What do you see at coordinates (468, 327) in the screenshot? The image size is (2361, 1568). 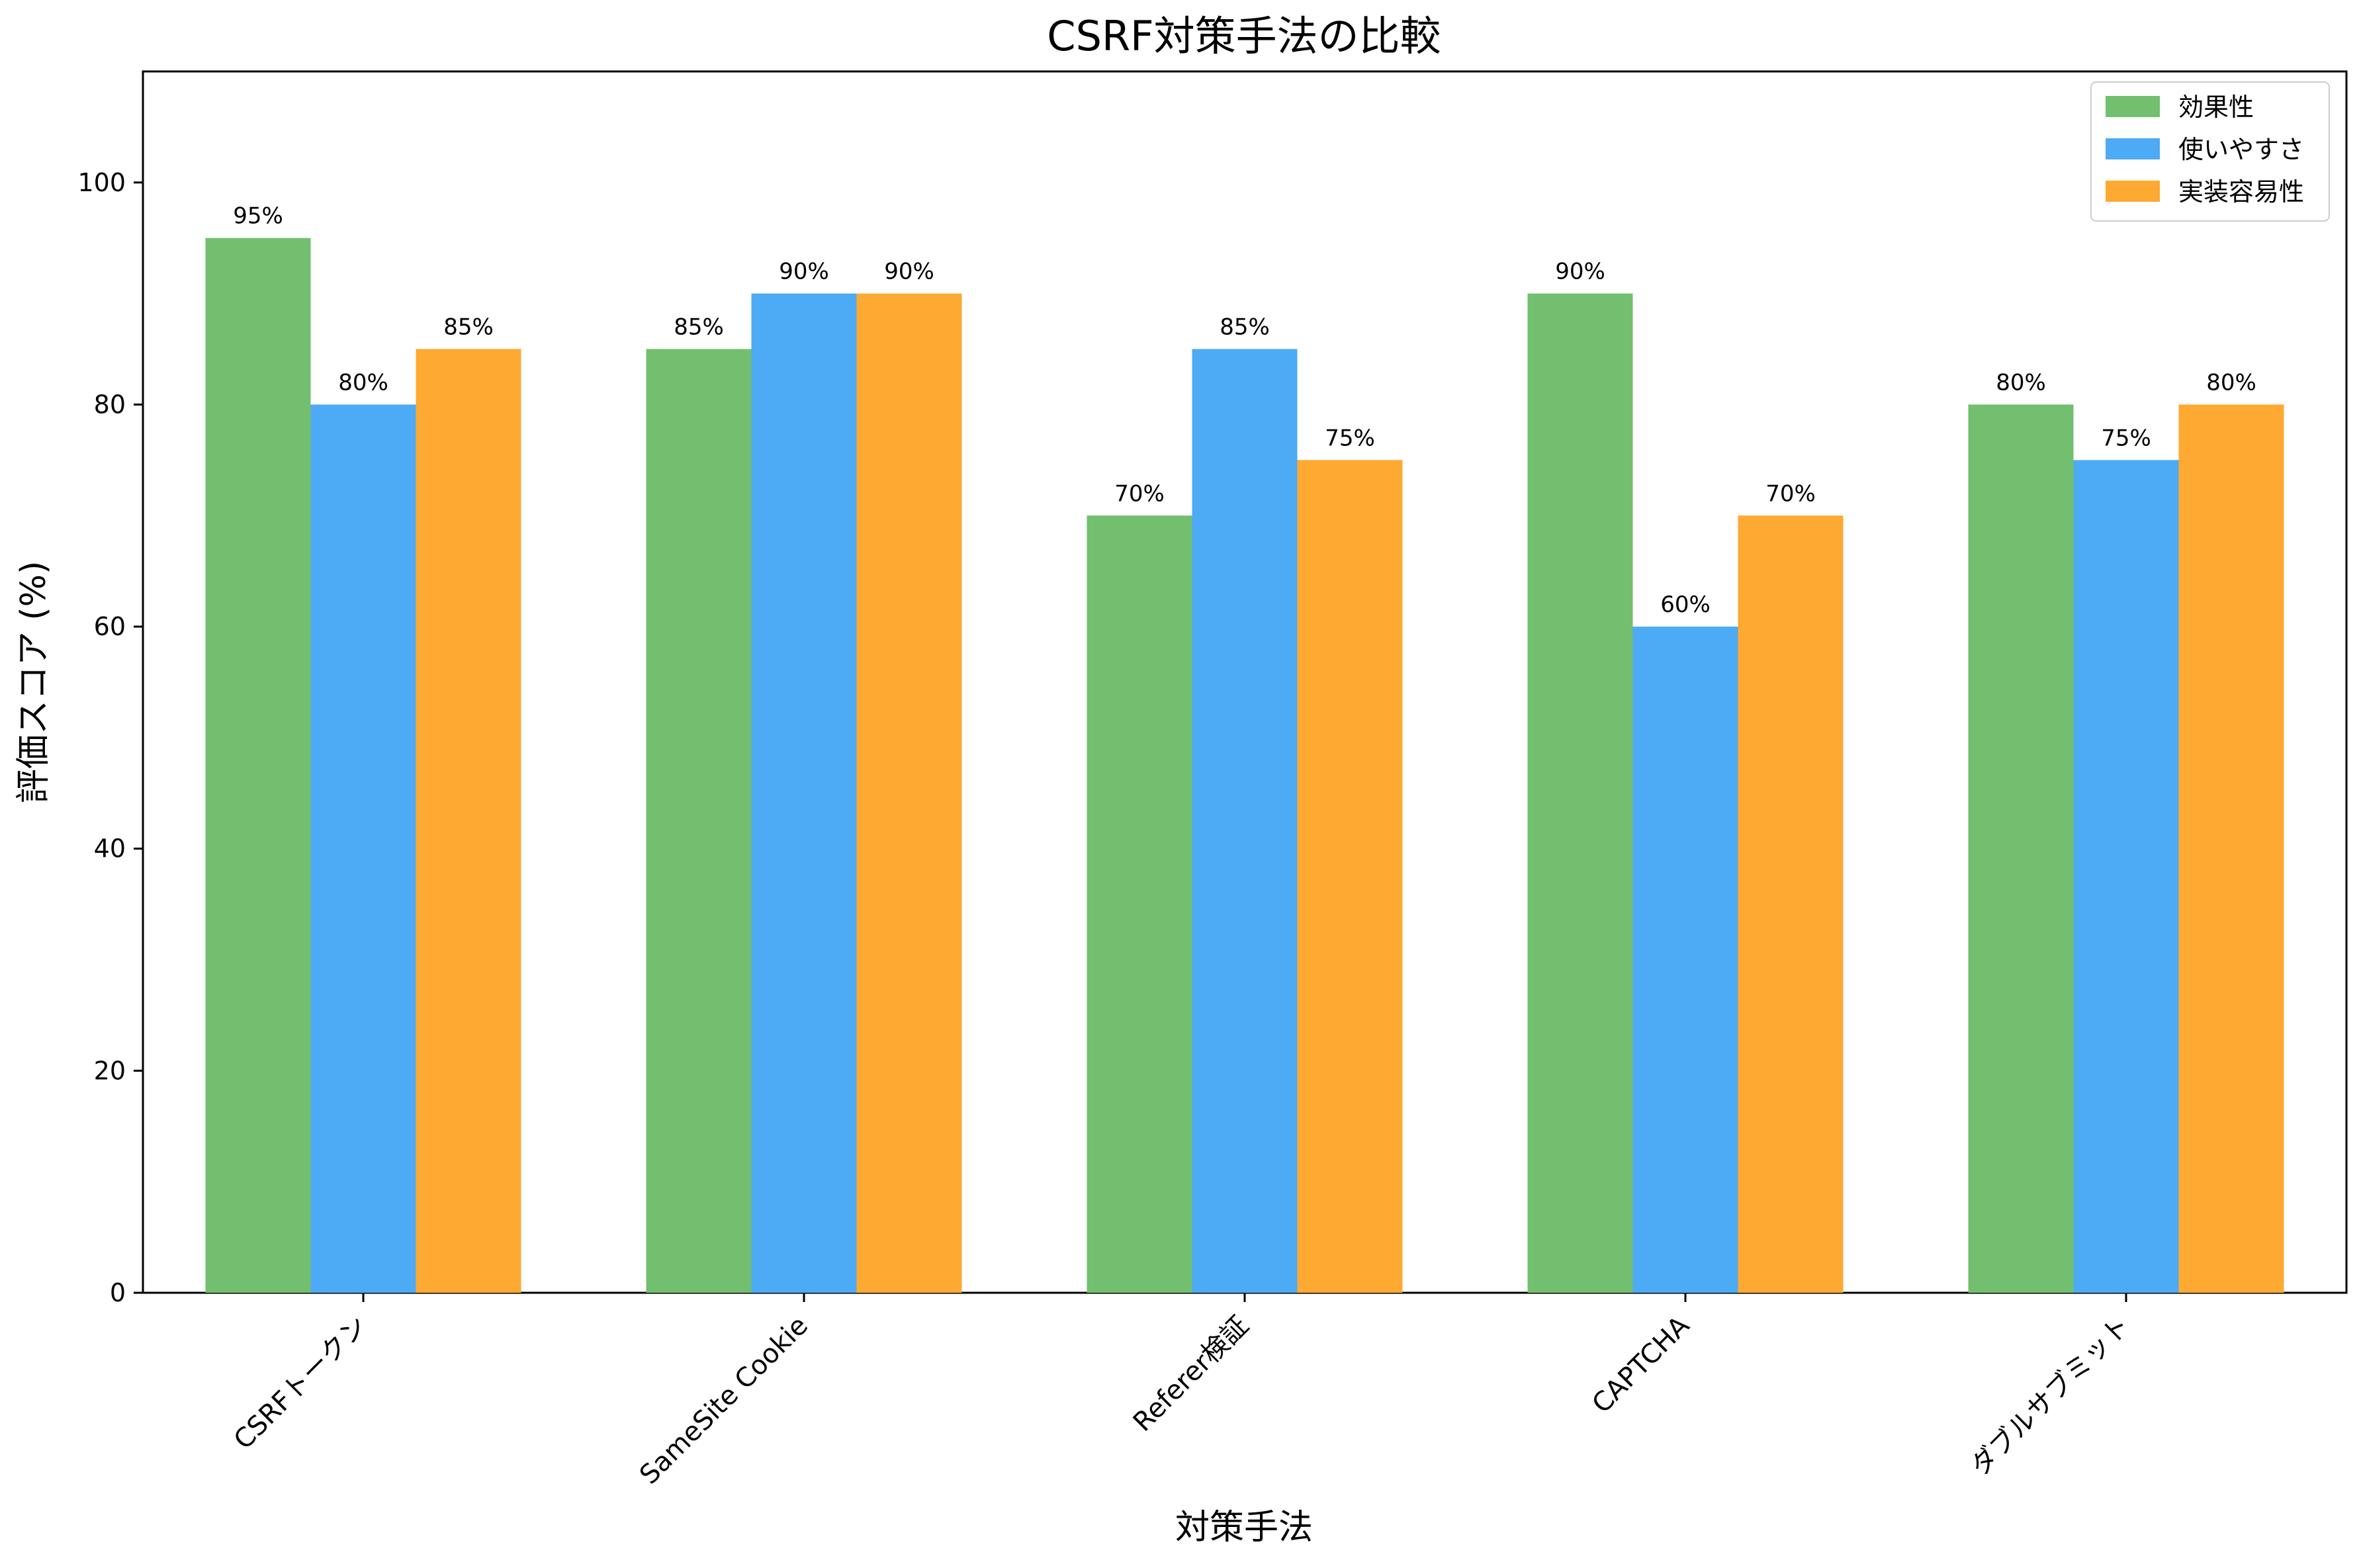 I see `data-label-3-1: 85%` at bounding box center [468, 327].